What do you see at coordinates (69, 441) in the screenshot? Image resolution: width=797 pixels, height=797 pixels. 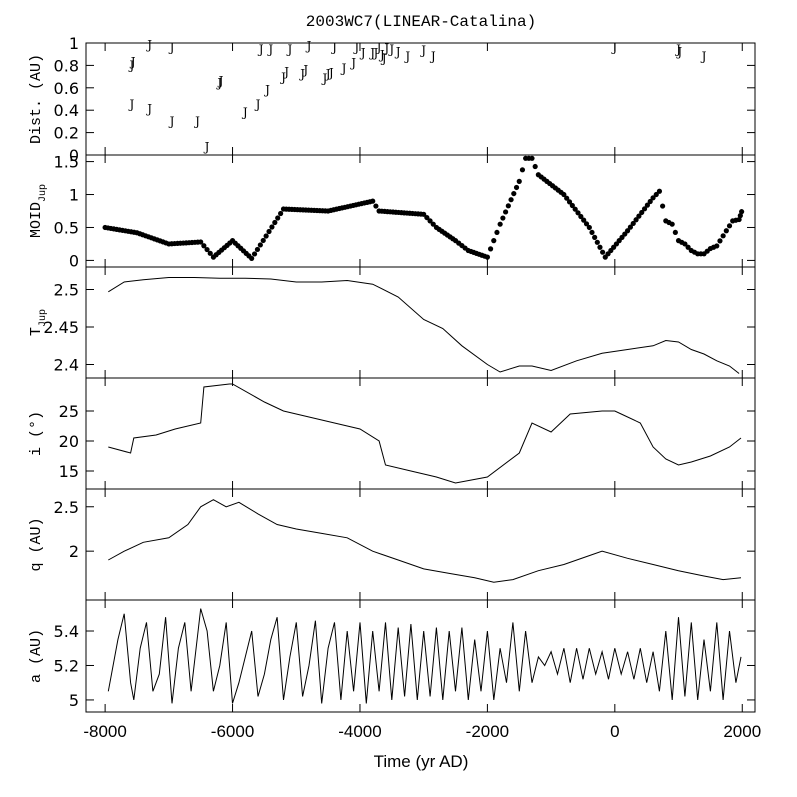 I see `y-tick-label-inc: 20` at bounding box center [69, 441].